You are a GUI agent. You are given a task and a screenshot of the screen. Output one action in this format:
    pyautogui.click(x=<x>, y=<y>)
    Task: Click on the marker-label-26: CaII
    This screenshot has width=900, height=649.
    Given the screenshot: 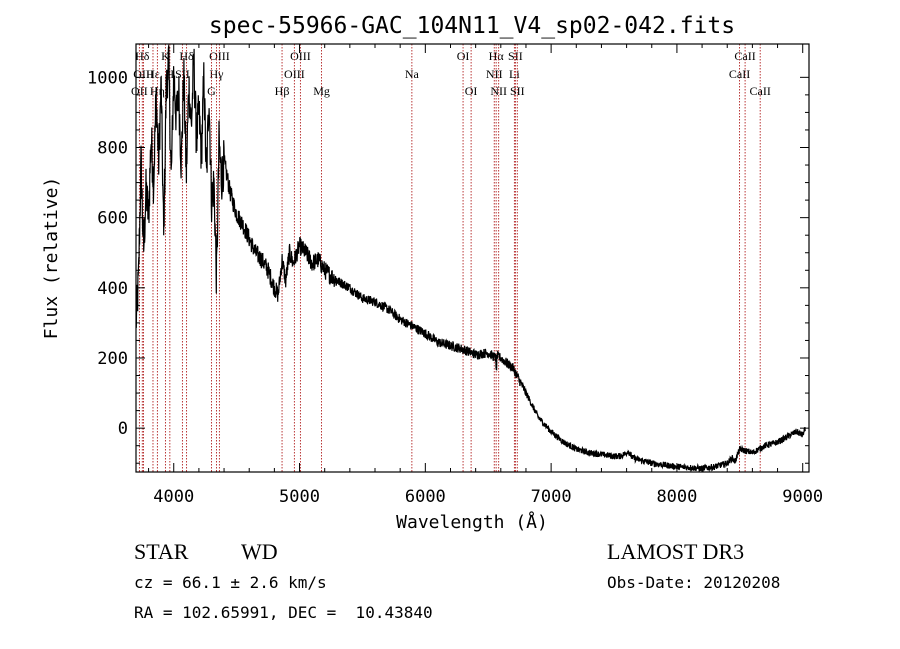 What is the action you would take?
    pyautogui.click(x=739, y=74)
    